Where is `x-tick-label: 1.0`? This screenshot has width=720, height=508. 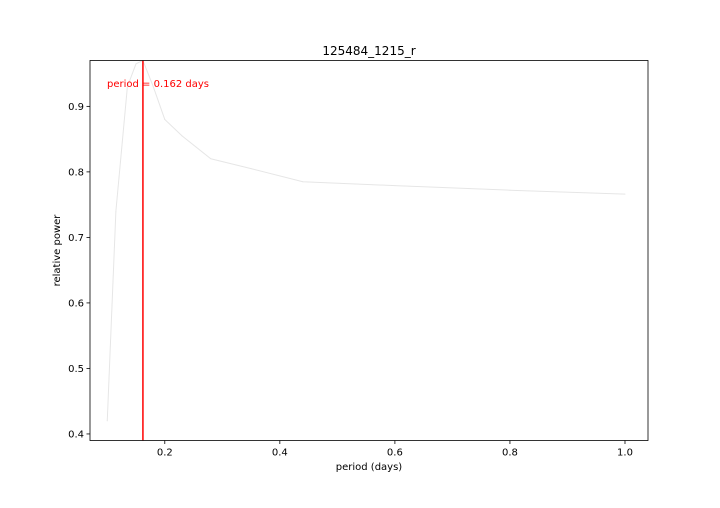 x-tick-label: 1.0 is located at coordinates (625, 453).